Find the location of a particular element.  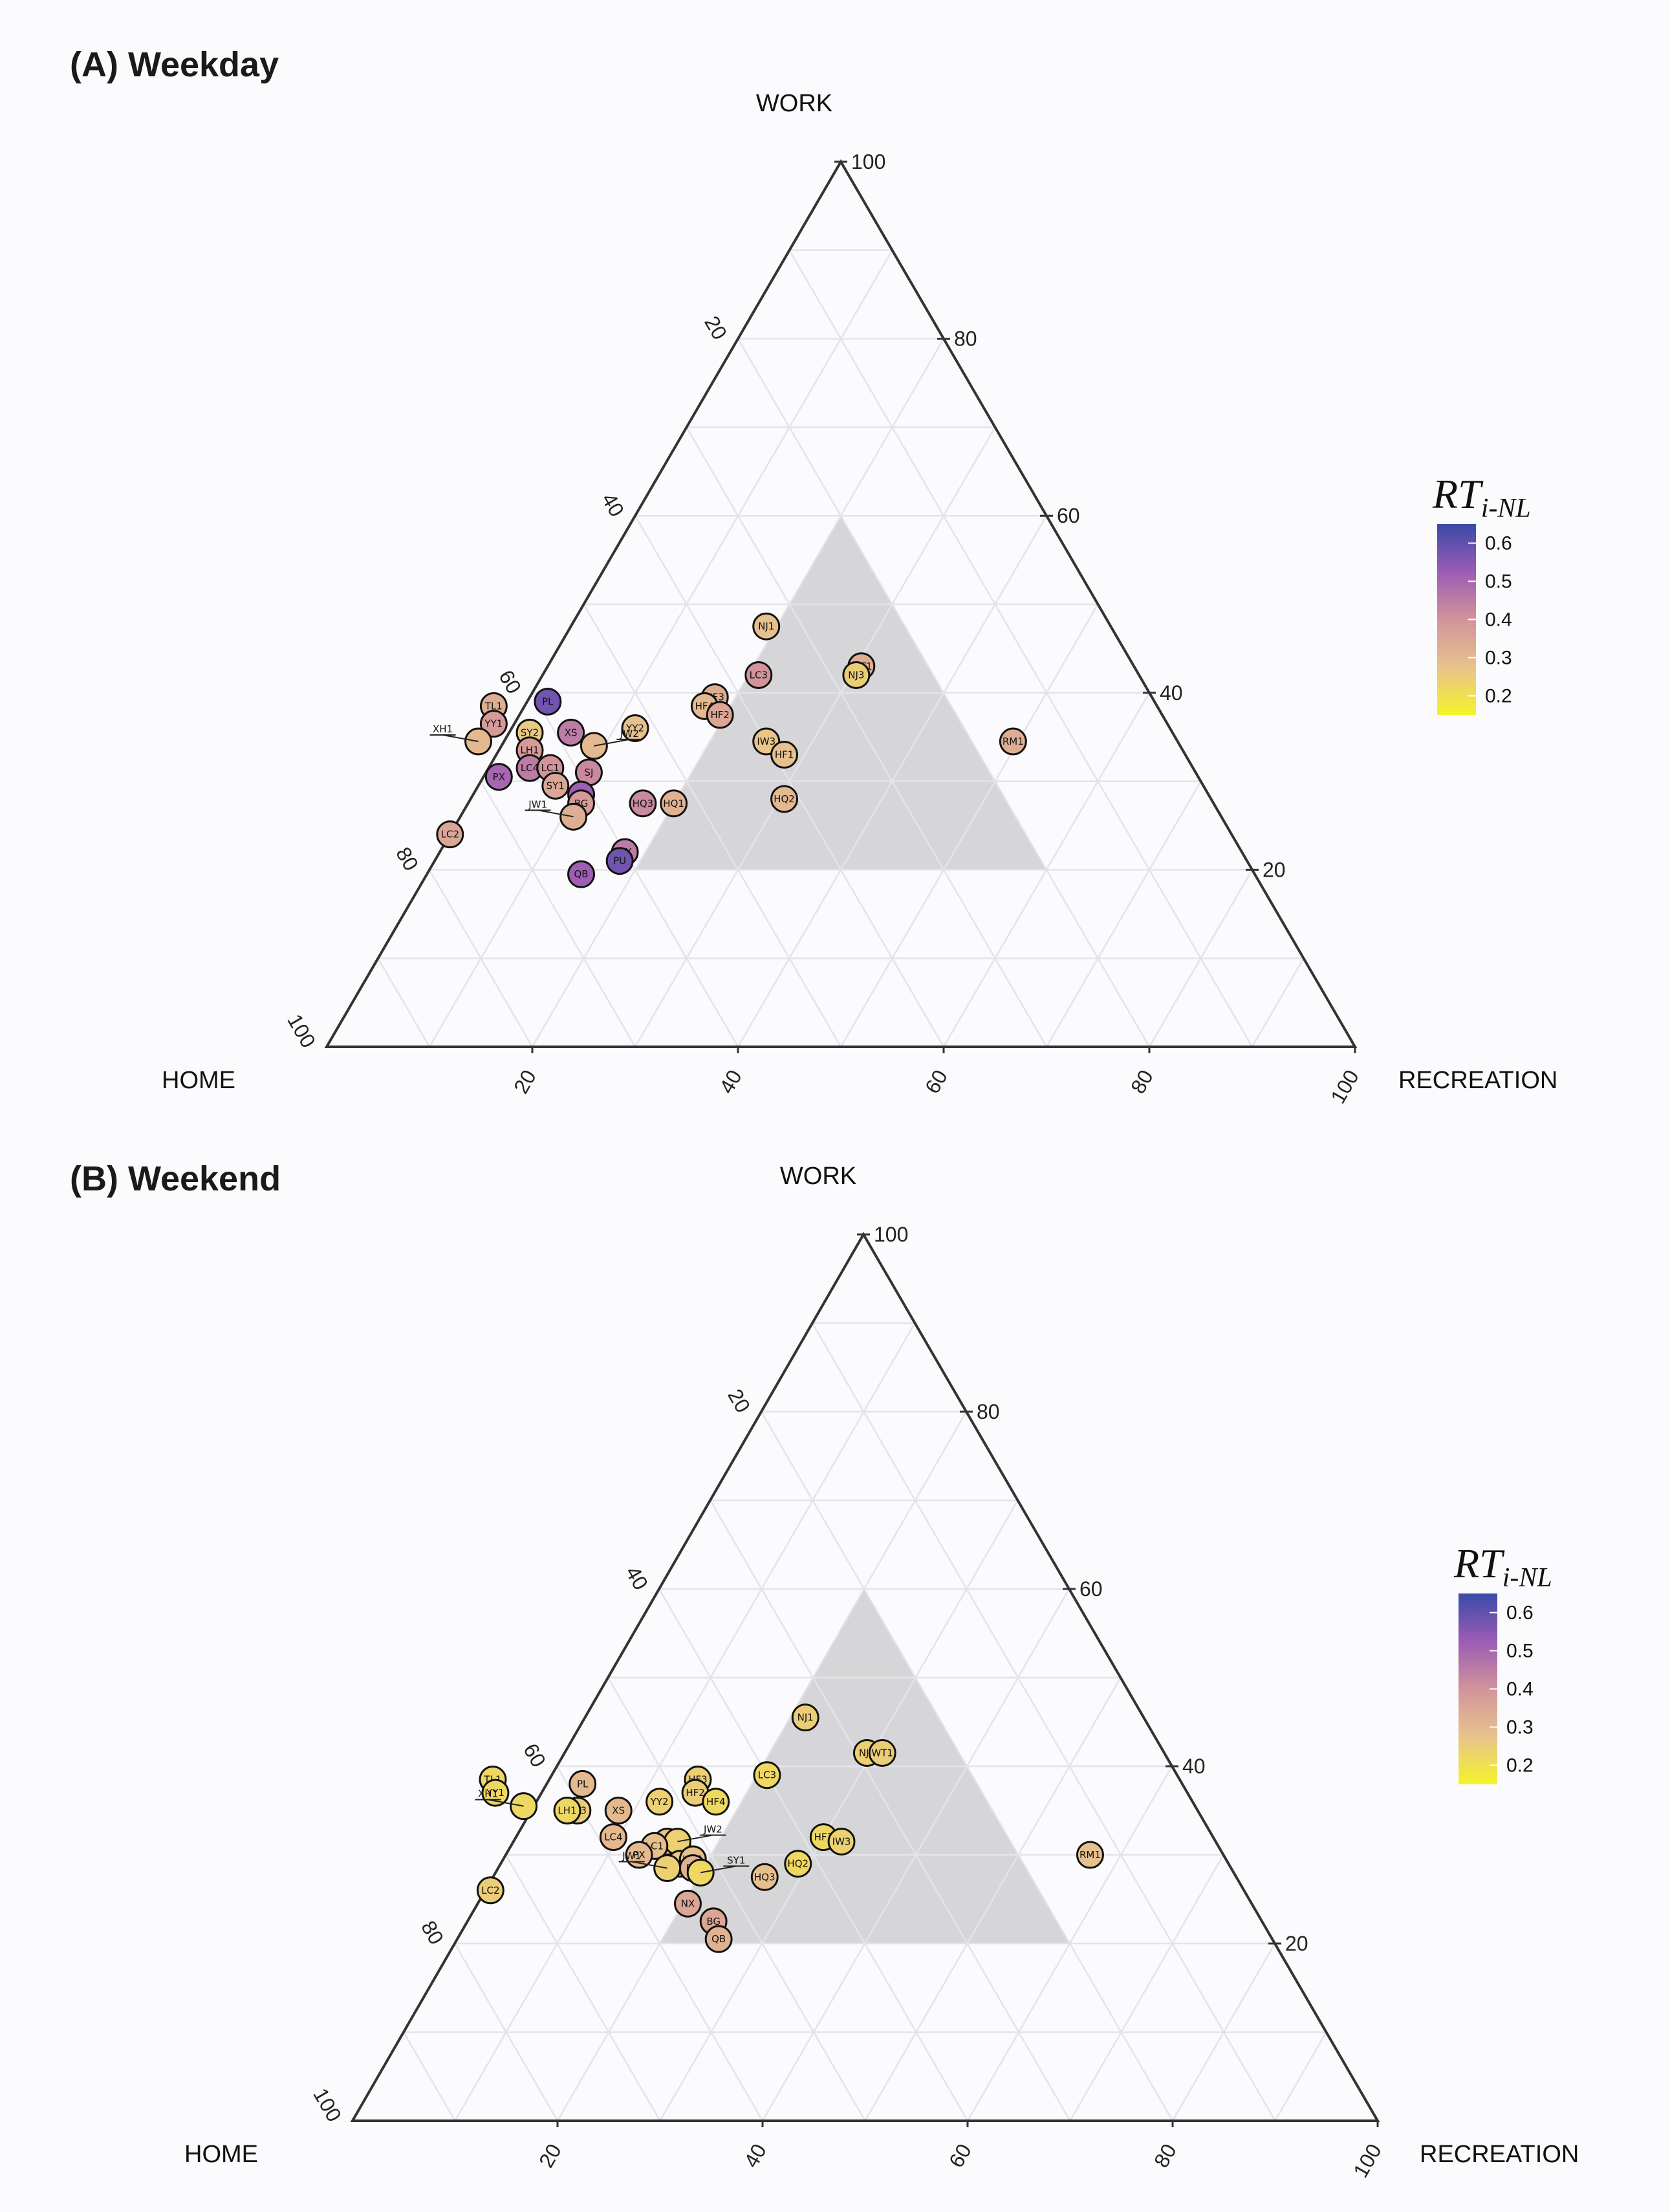

data-point-xs: XS is located at coordinates (618, 1810).